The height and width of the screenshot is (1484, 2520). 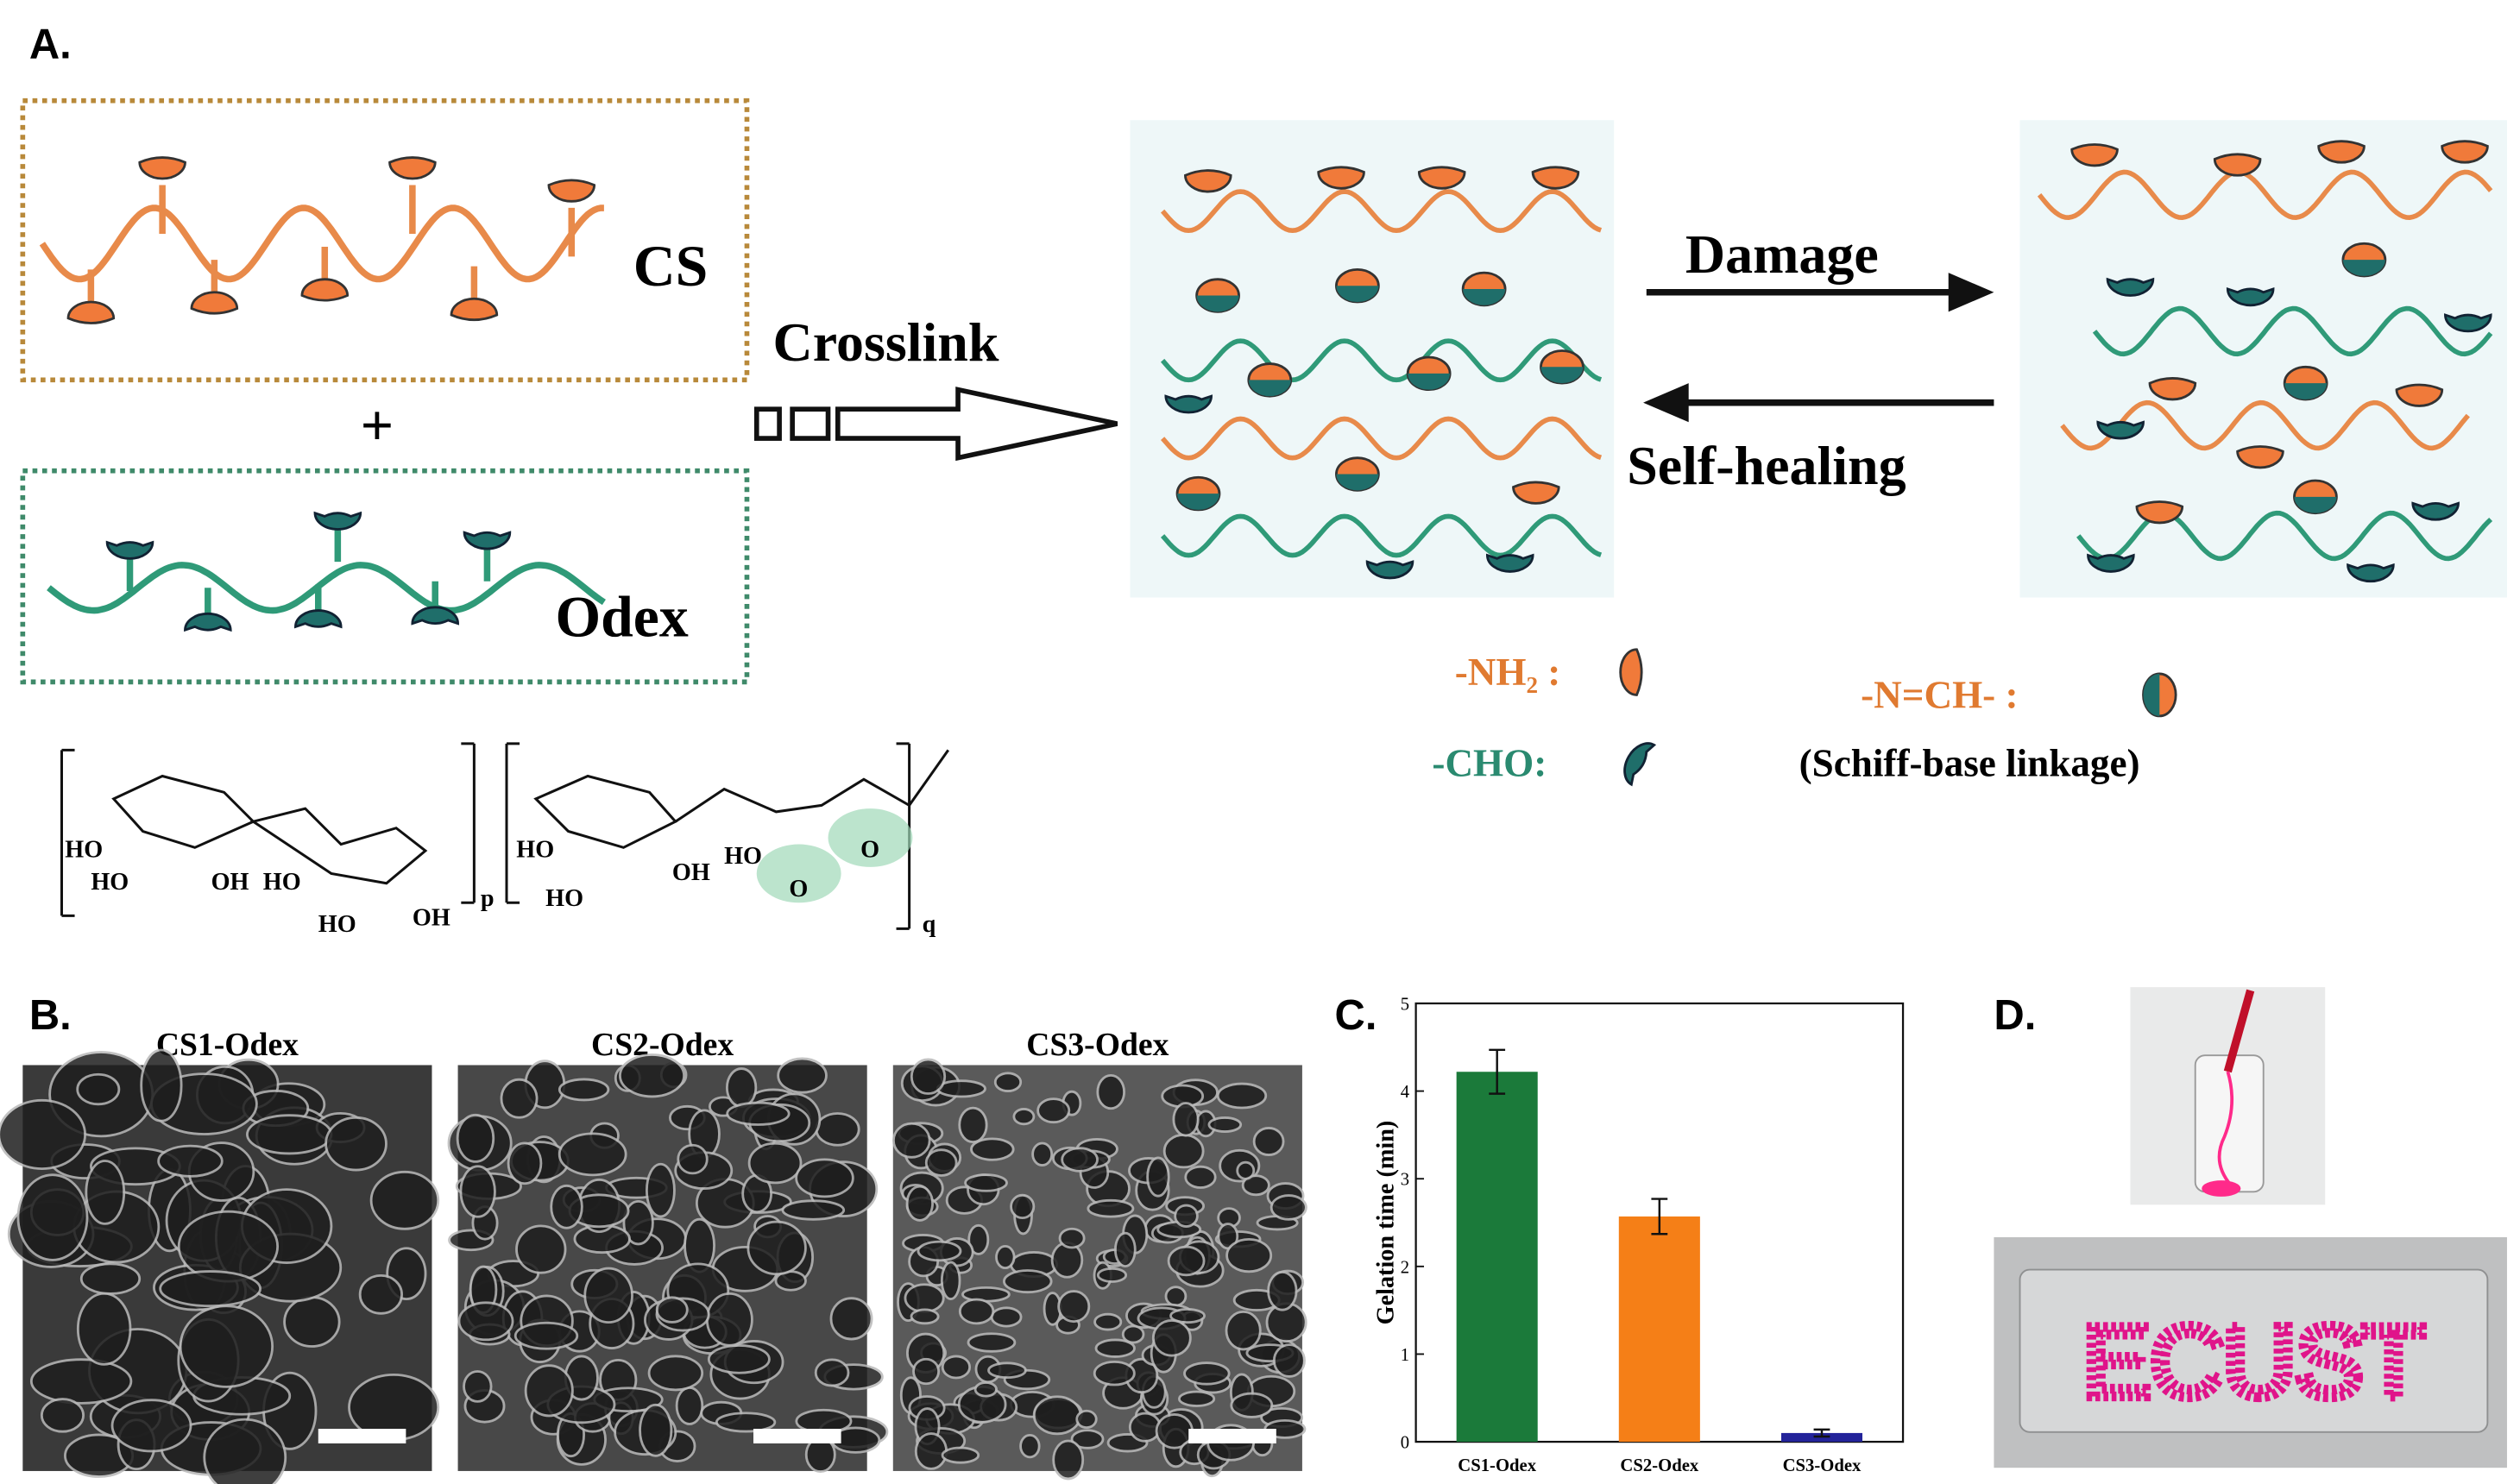 I want to click on panel-label: A., so click(x=50, y=45).